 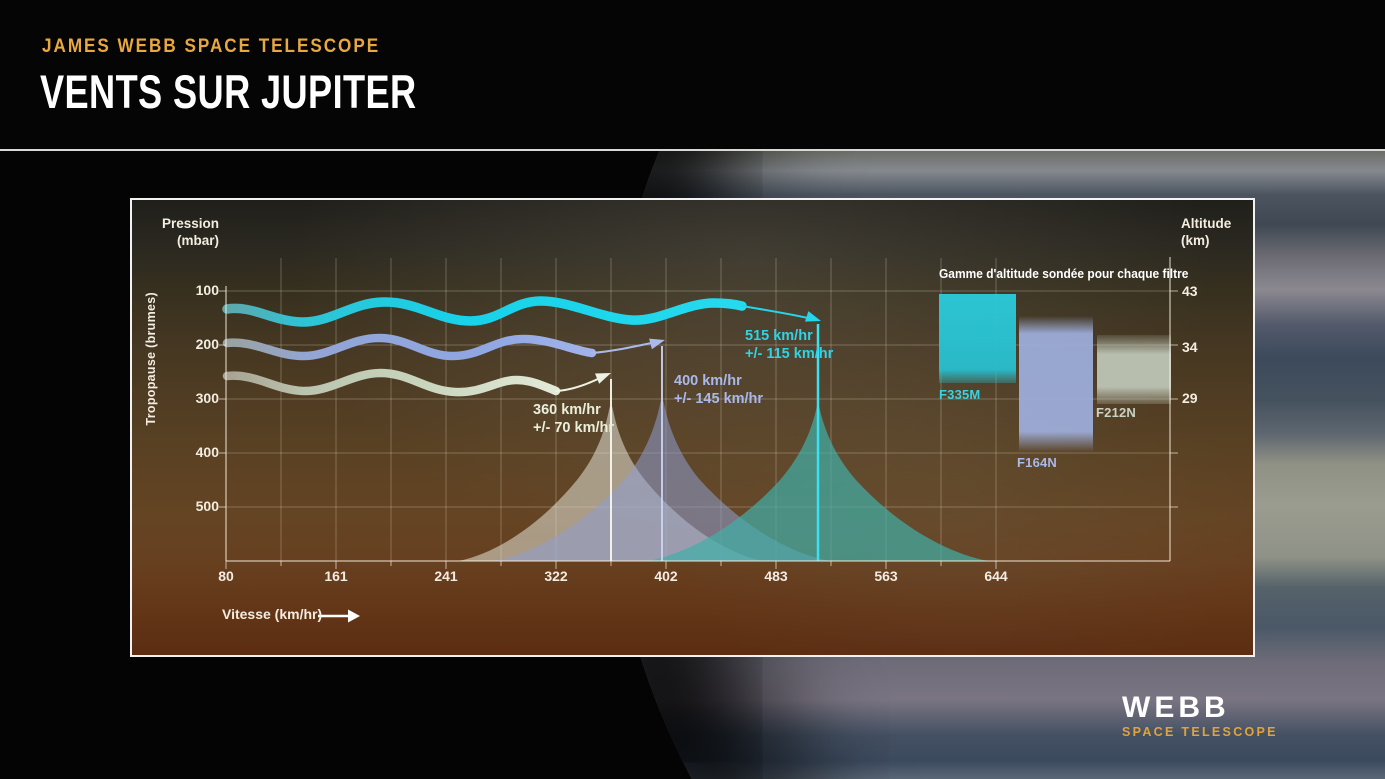 I want to click on speed-tick-241: 241, so click(x=446, y=576).